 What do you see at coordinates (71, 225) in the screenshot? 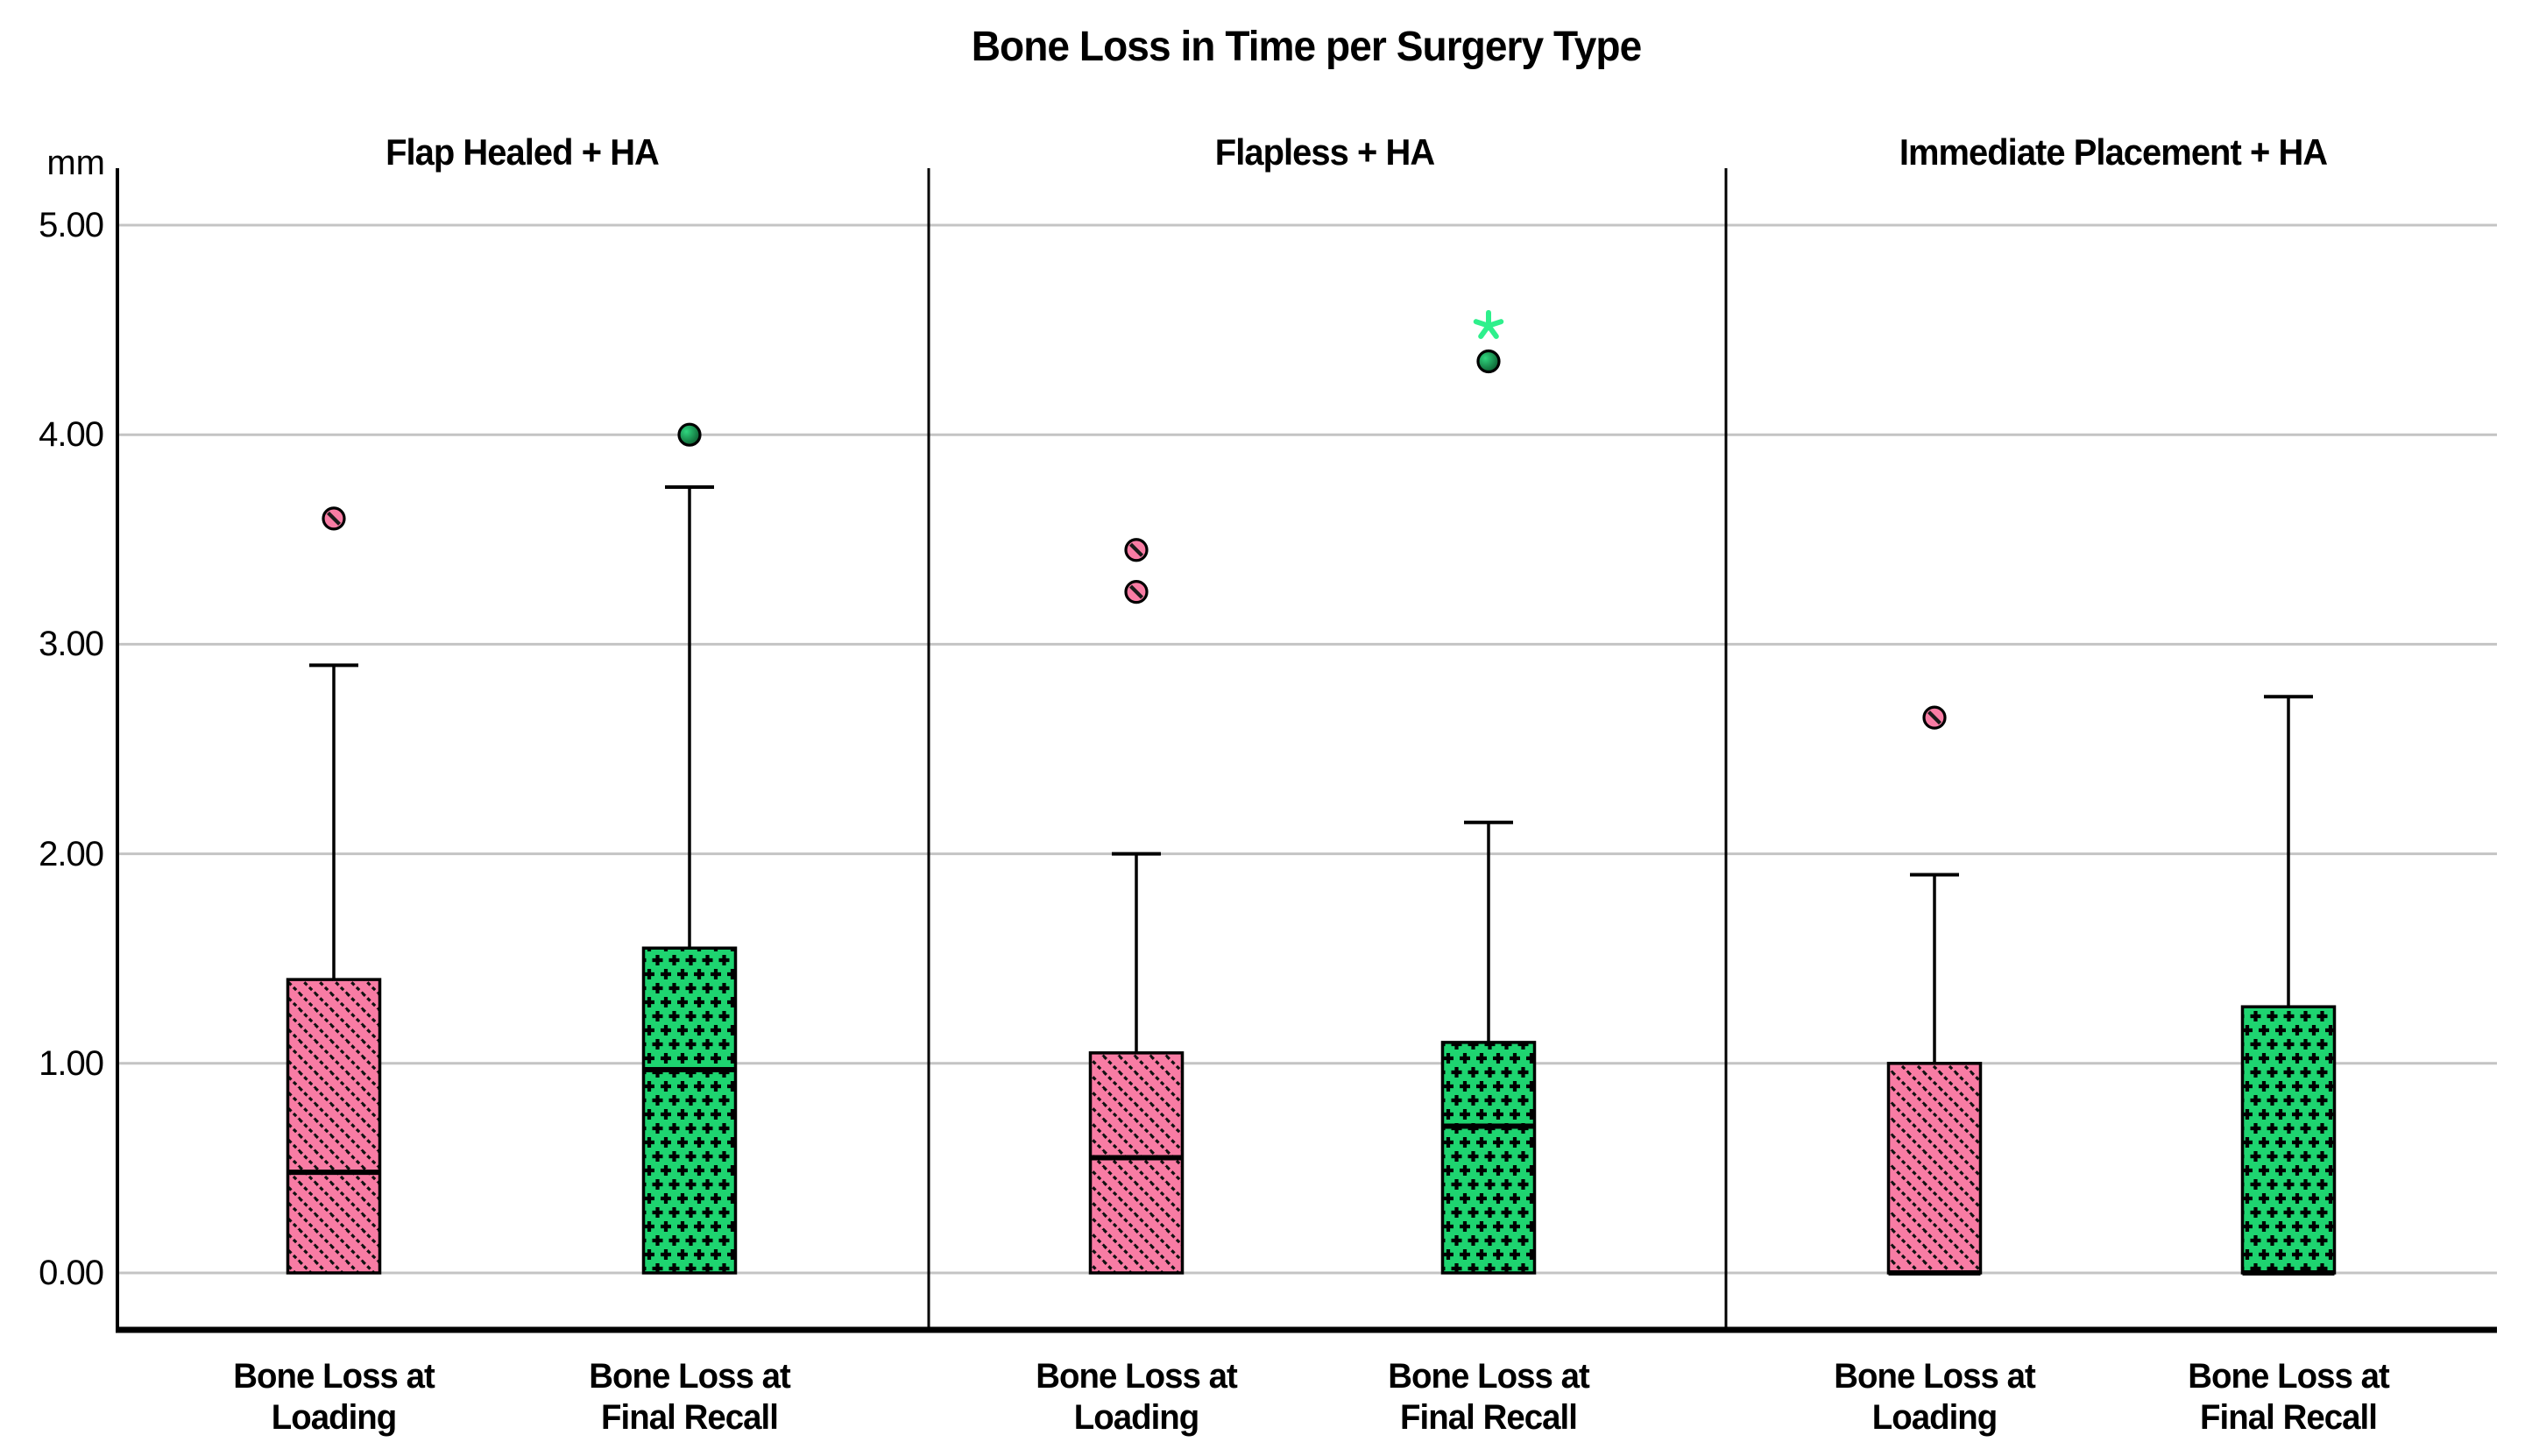
I see `y-tick-label: 5.00` at bounding box center [71, 225].